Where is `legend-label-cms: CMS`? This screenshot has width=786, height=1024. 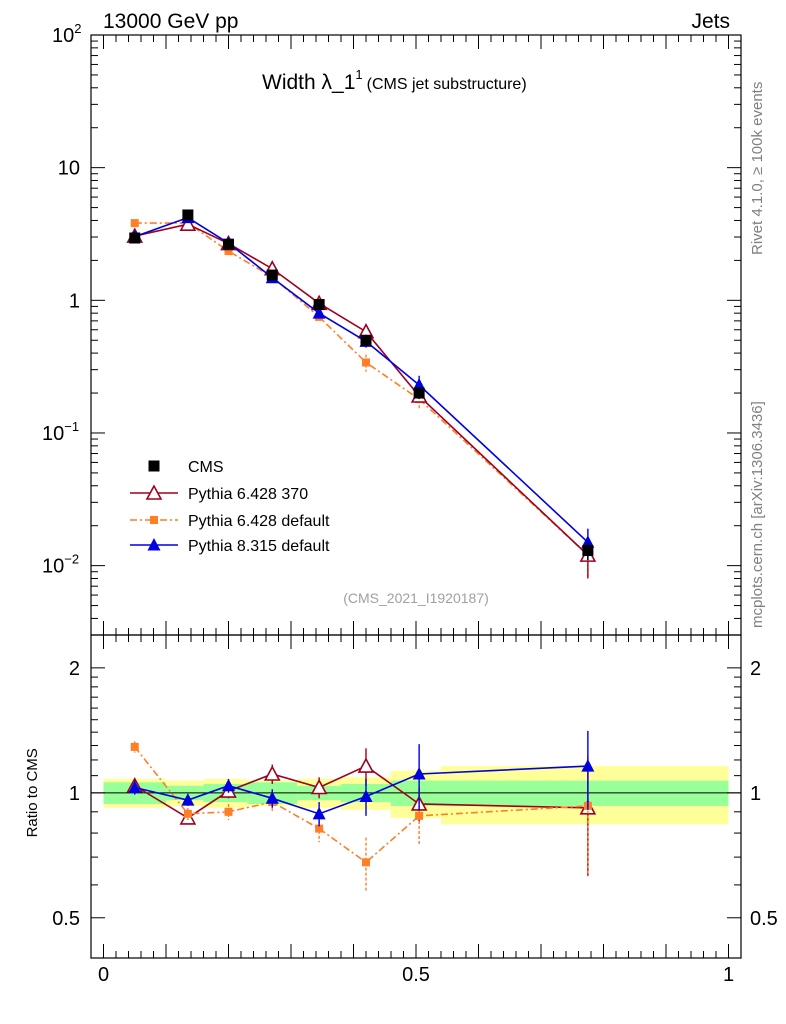 legend-label-cms: CMS is located at coordinates (206, 467).